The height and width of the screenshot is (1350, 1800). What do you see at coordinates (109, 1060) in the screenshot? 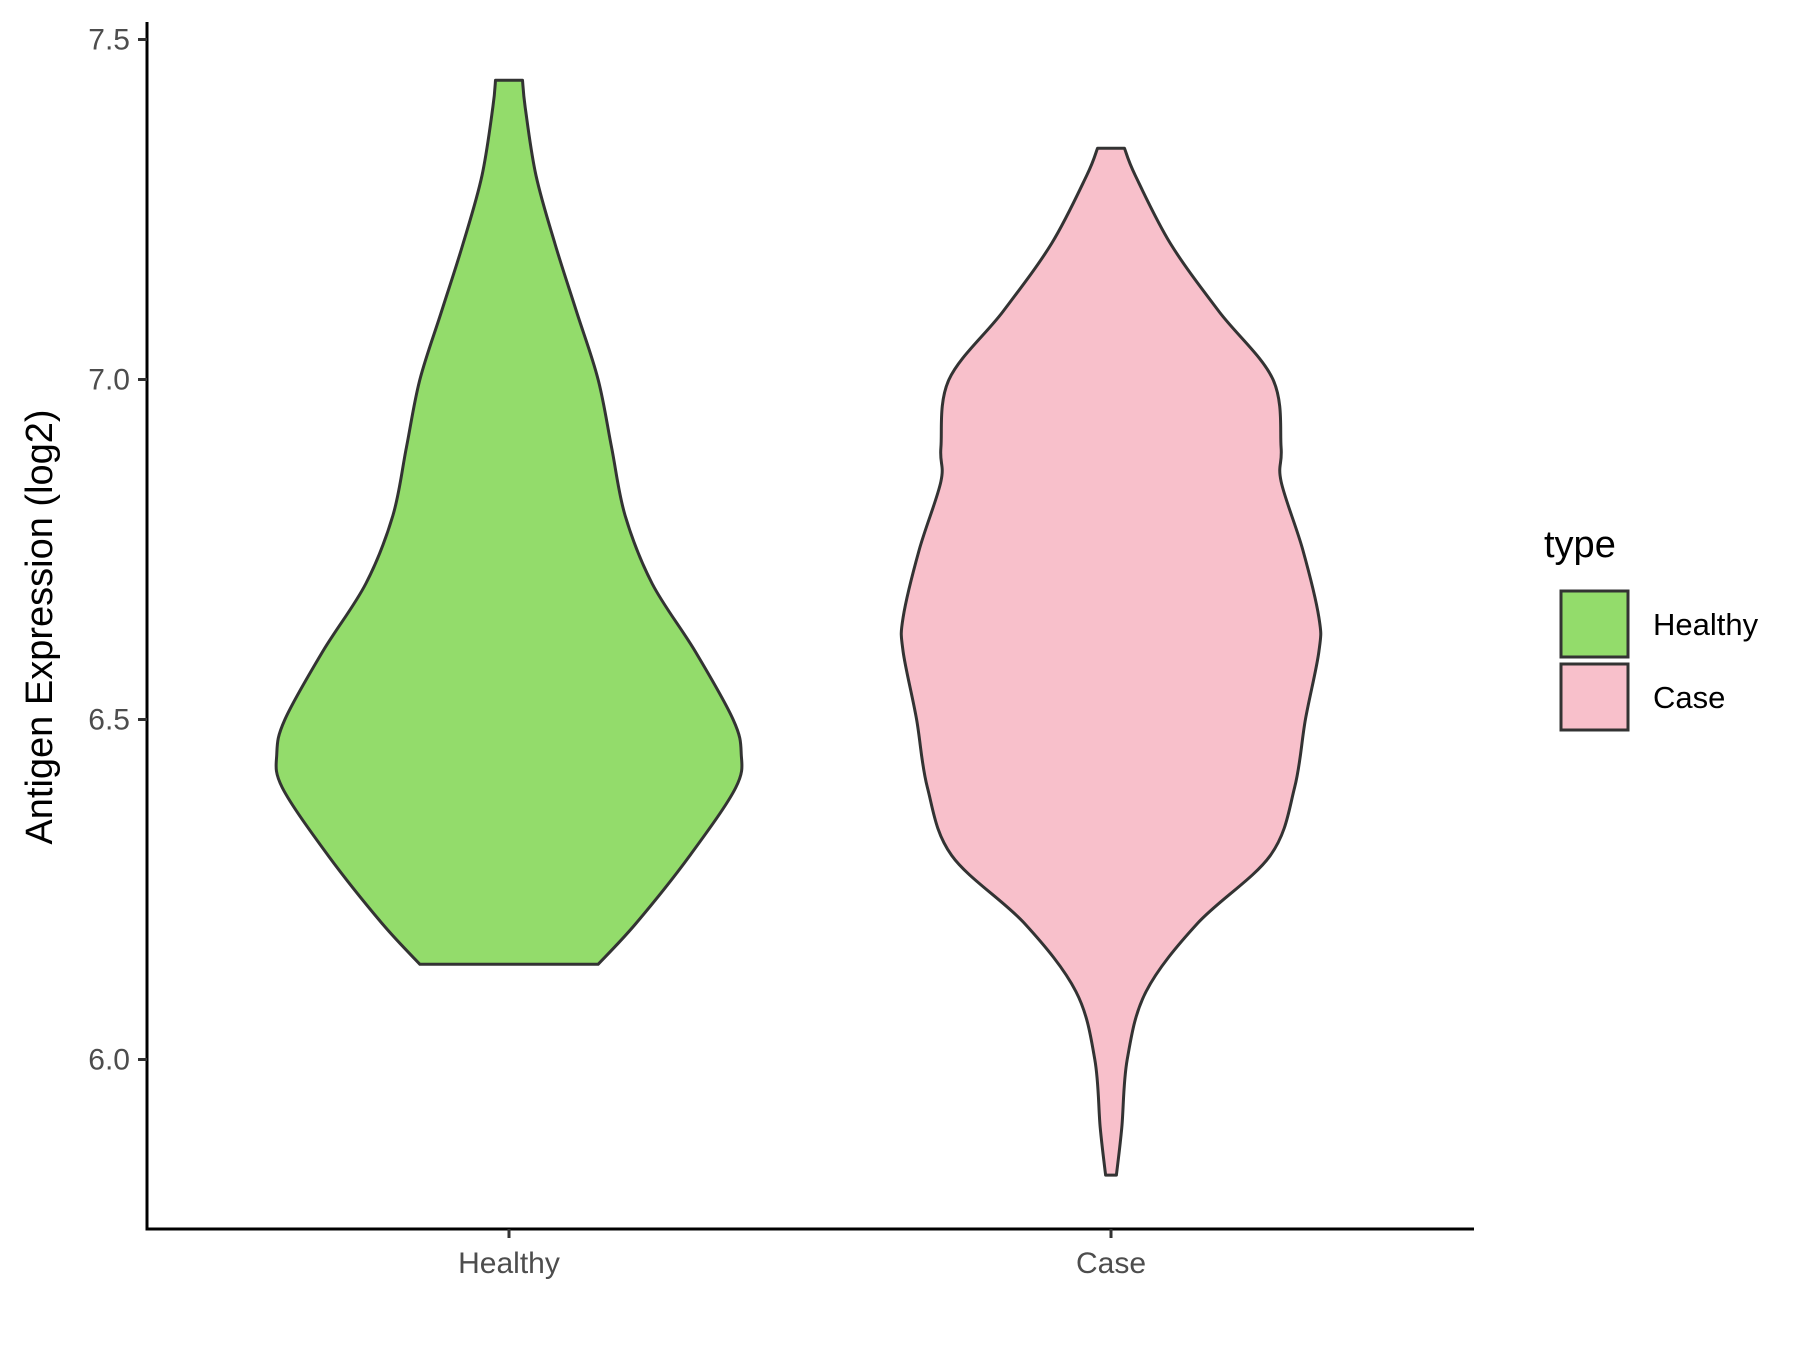
I see `y-tick-label: 6.0` at bounding box center [109, 1060].